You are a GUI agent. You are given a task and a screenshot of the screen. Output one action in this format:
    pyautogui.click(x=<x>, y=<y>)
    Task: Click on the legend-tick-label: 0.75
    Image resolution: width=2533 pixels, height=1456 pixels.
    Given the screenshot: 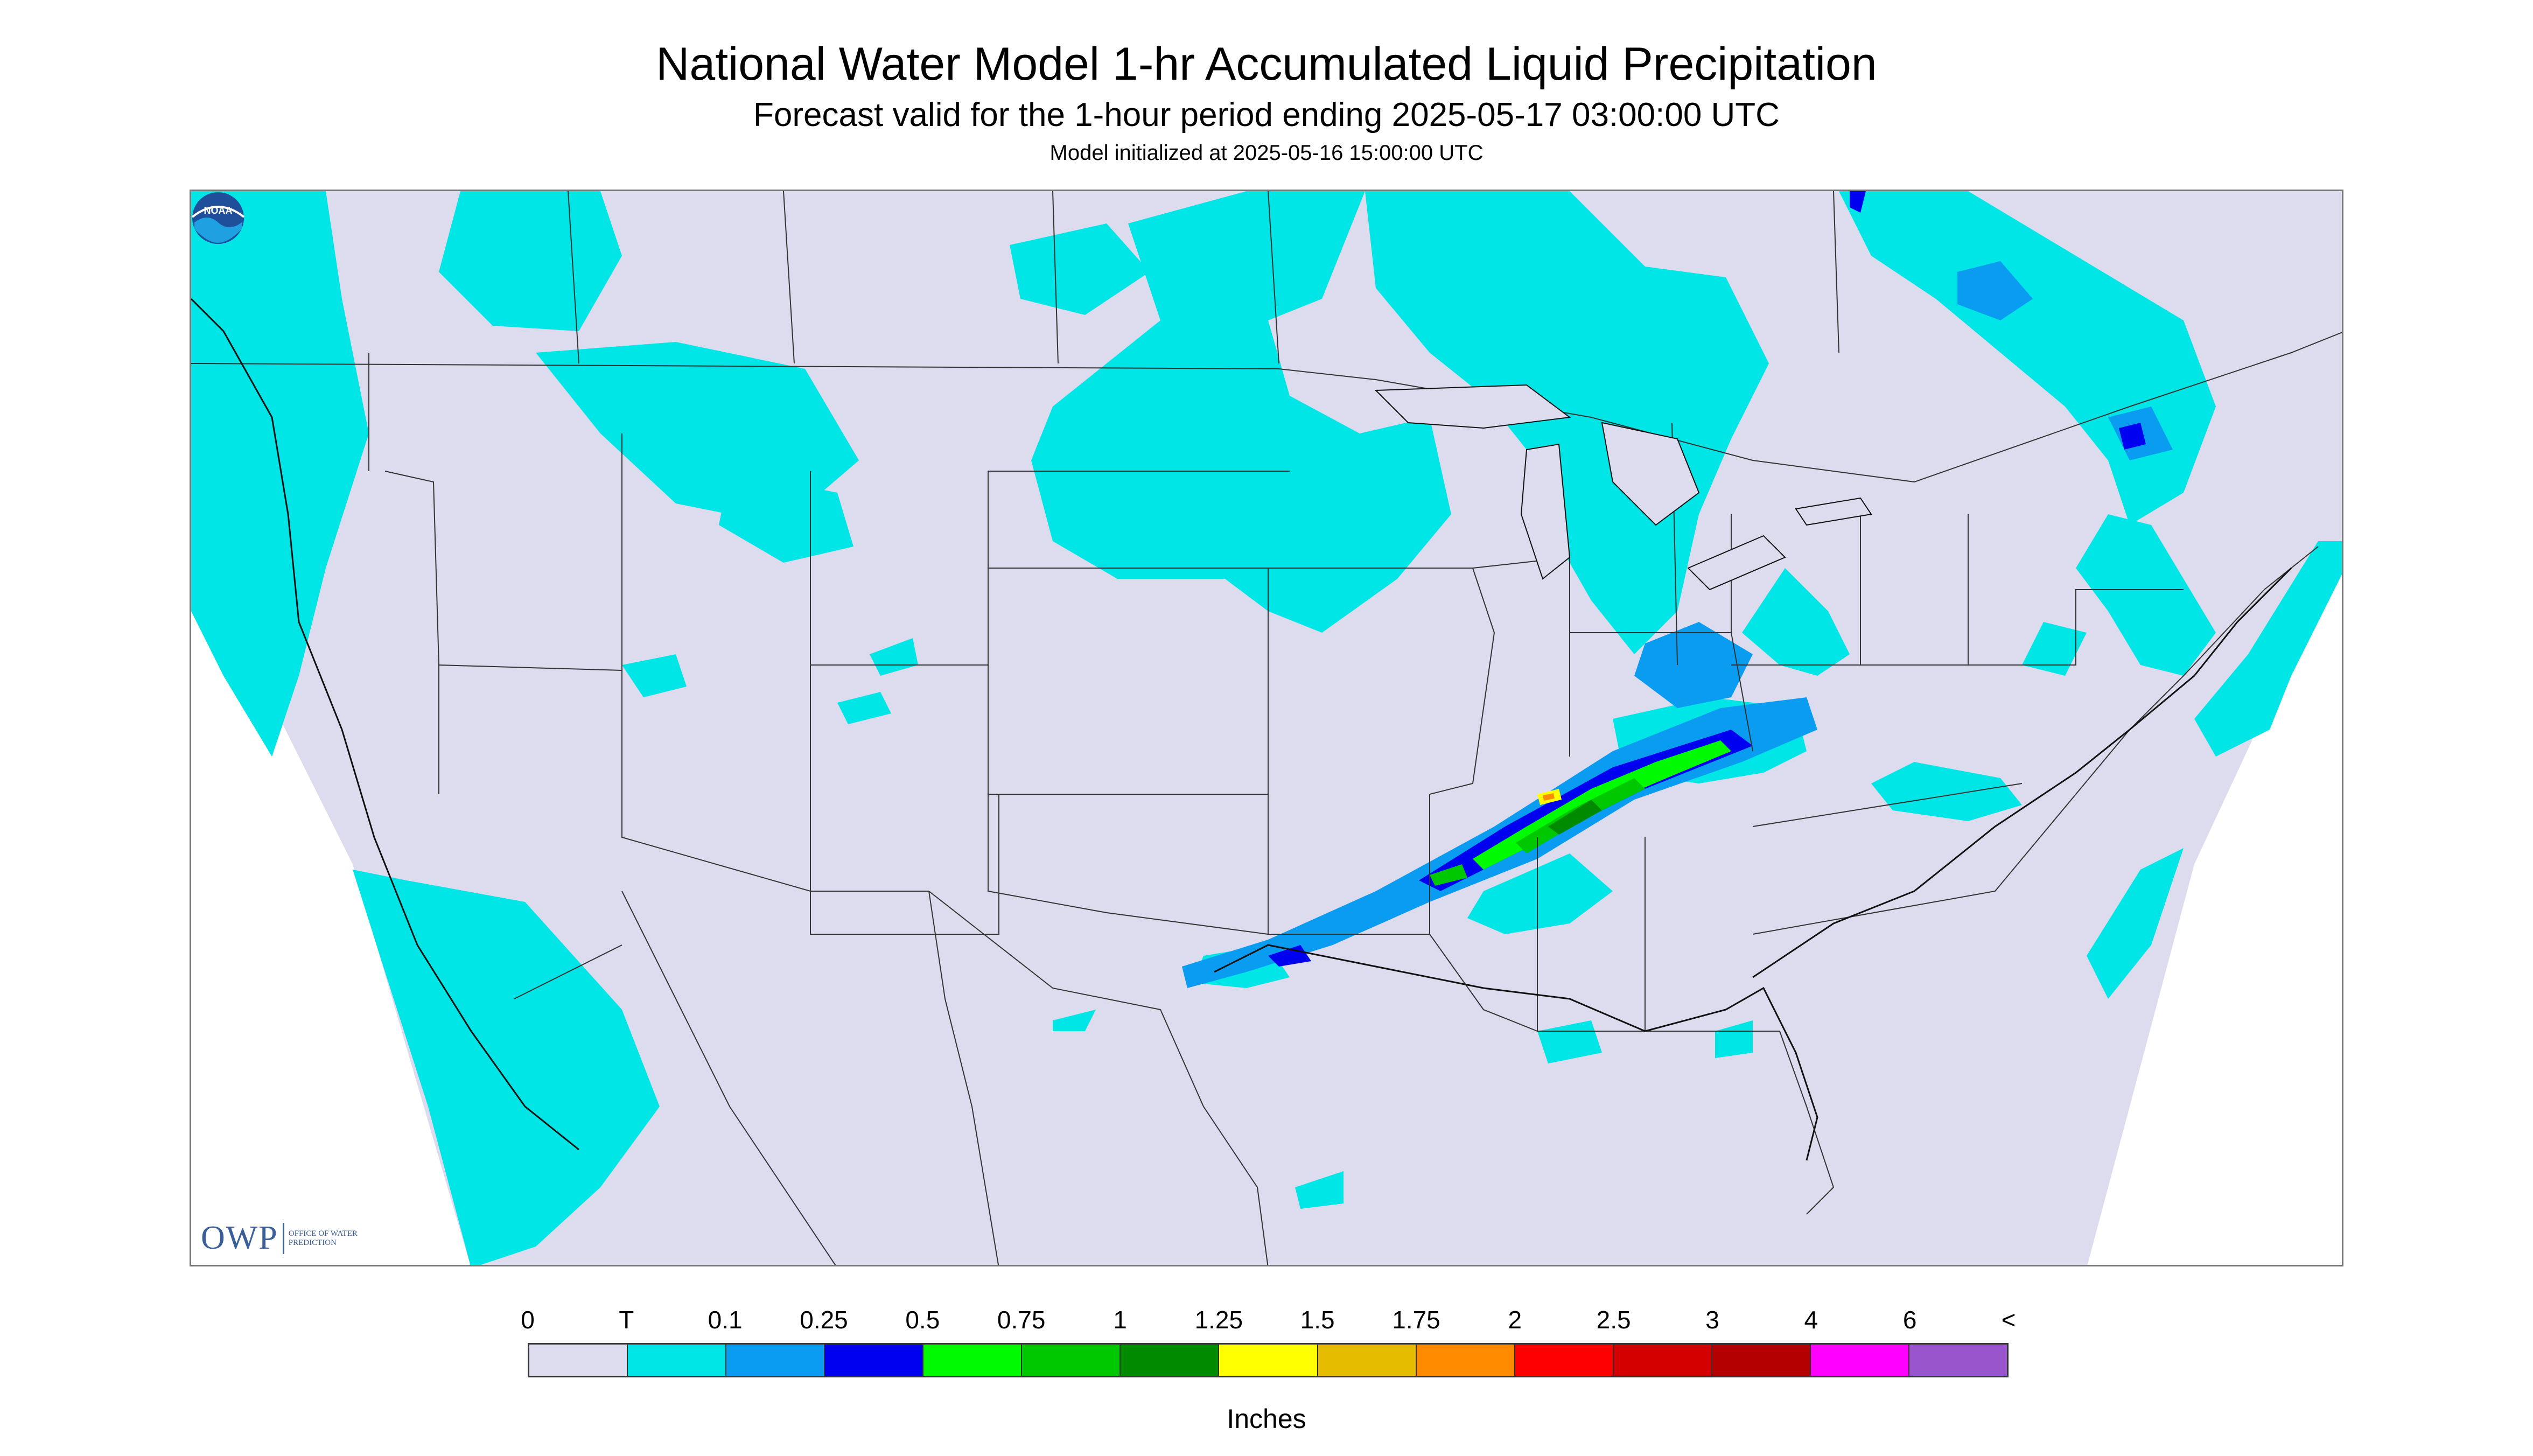 What is the action you would take?
    pyautogui.click(x=1022, y=1320)
    